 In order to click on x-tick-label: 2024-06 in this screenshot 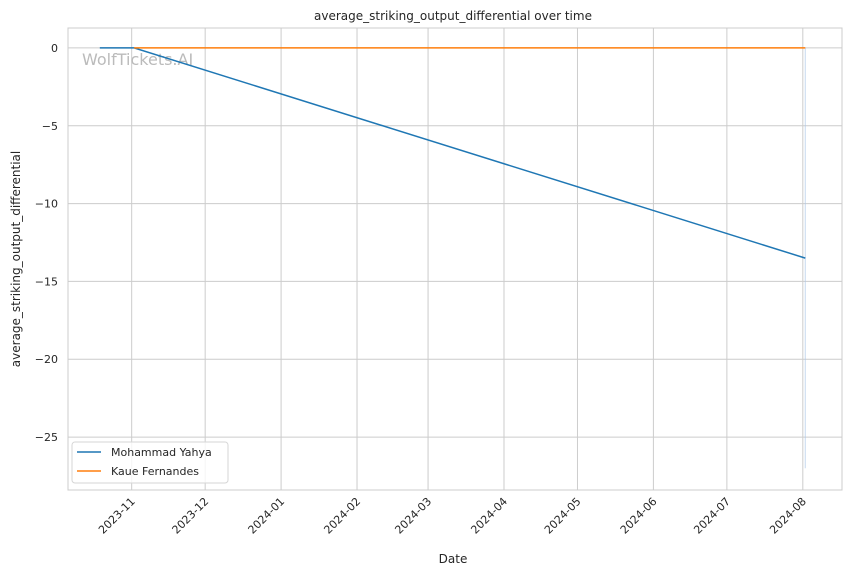, I will do `click(639, 516)`.